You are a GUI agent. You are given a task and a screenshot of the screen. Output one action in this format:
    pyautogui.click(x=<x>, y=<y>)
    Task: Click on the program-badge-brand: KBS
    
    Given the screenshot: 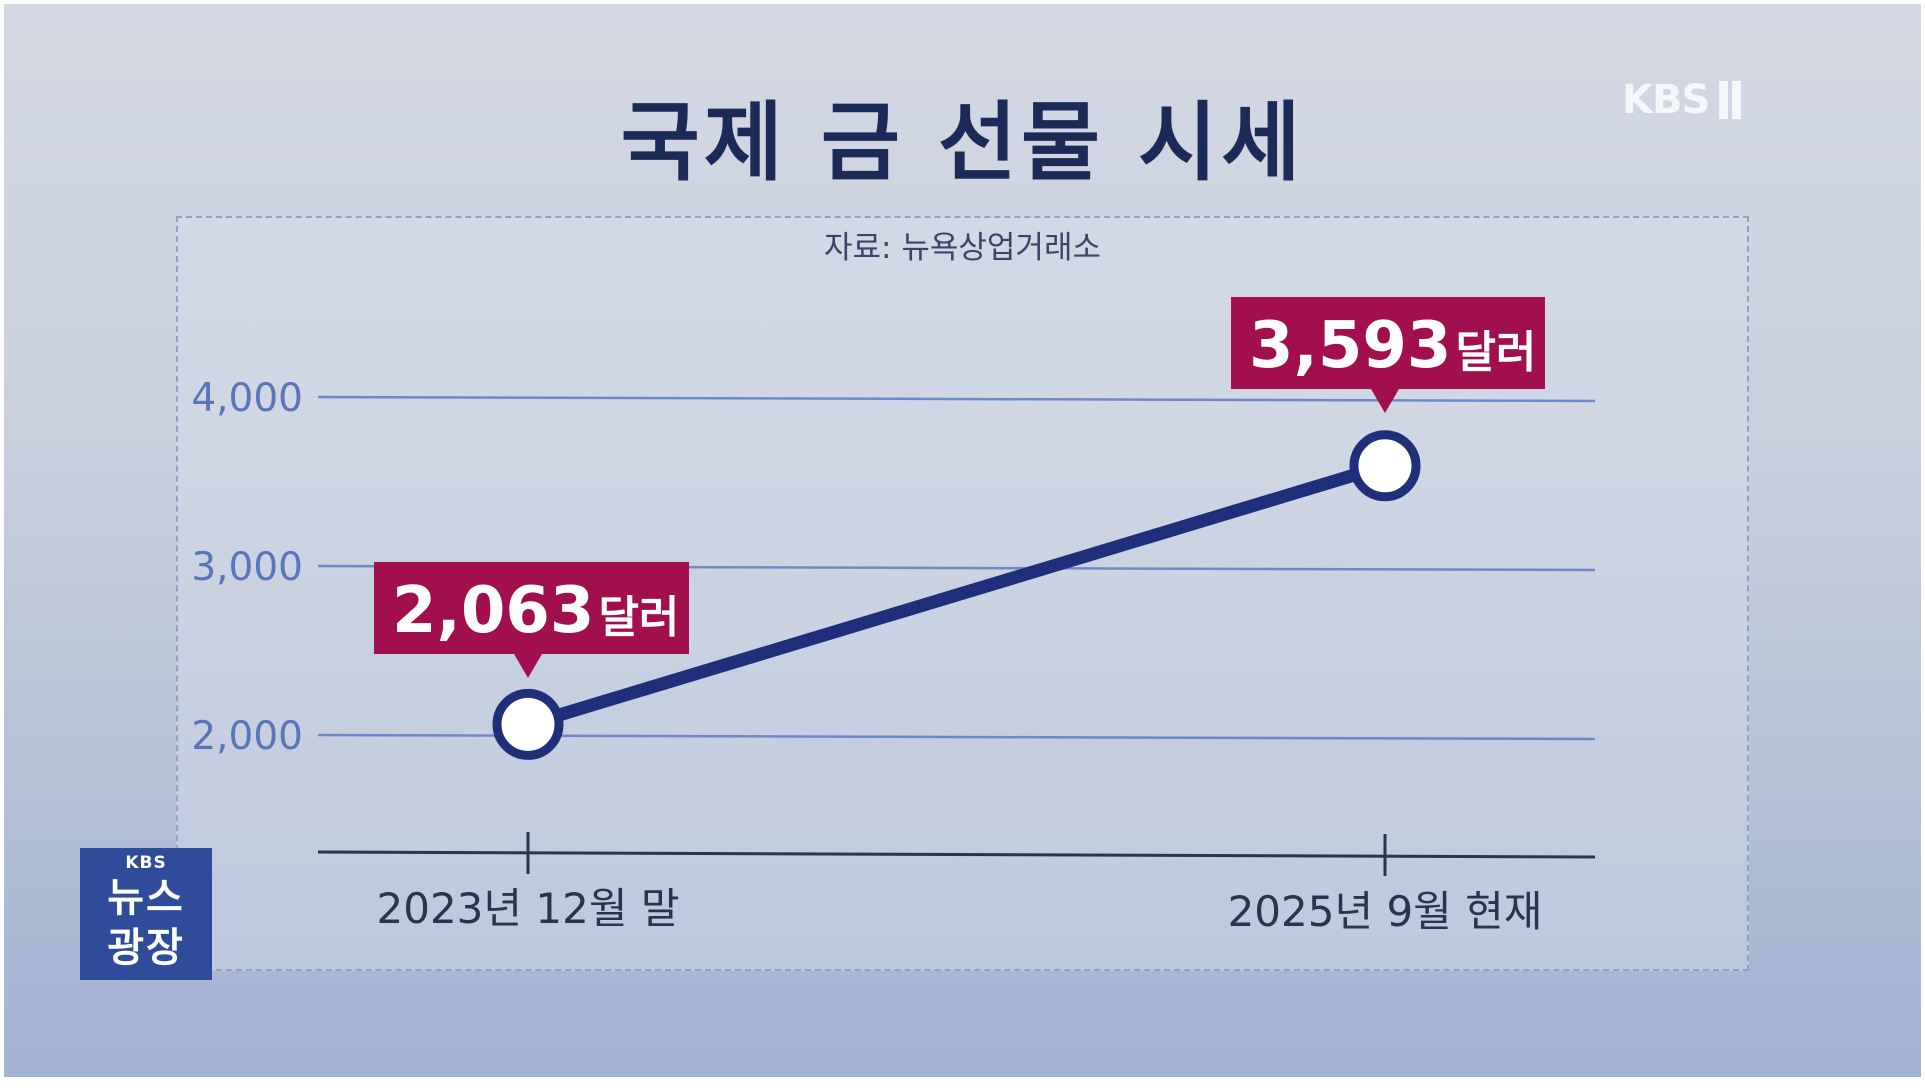 What is the action you would take?
    pyautogui.click(x=146, y=863)
    